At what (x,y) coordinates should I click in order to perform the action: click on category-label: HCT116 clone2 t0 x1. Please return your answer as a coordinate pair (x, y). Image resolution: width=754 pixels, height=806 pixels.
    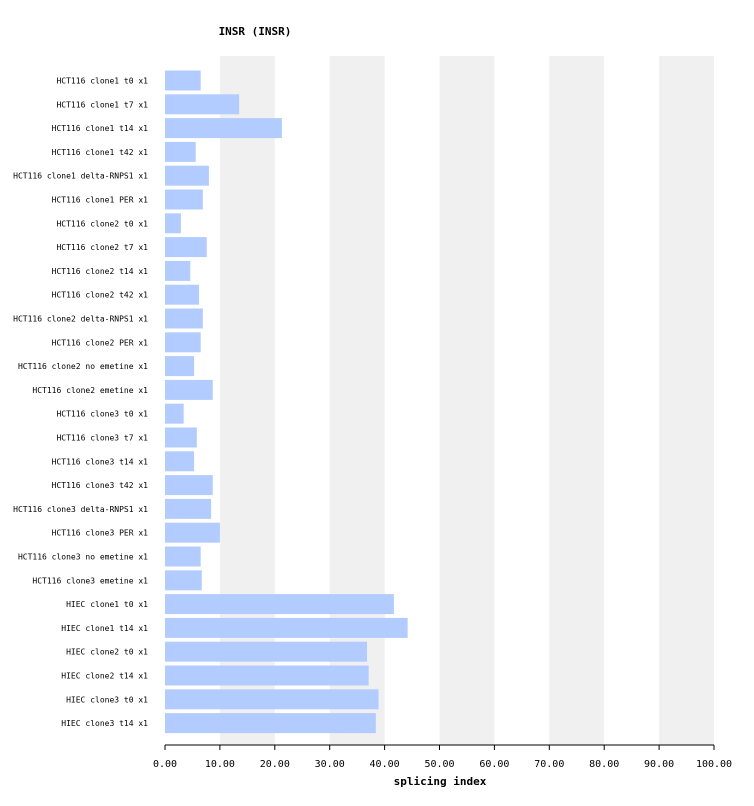
    Looking at the image, I should click on (102, 223).